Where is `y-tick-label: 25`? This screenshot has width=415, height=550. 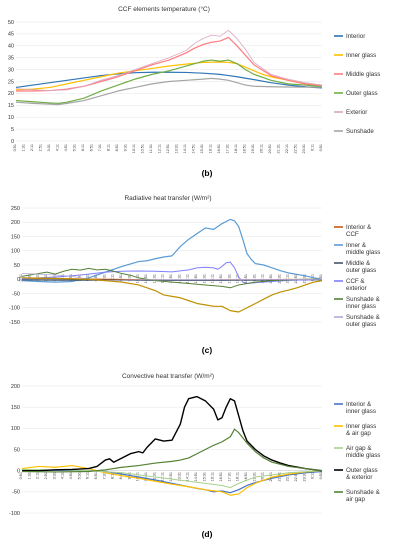
y-tick-label: 25 is located at coordinates (11, 82).